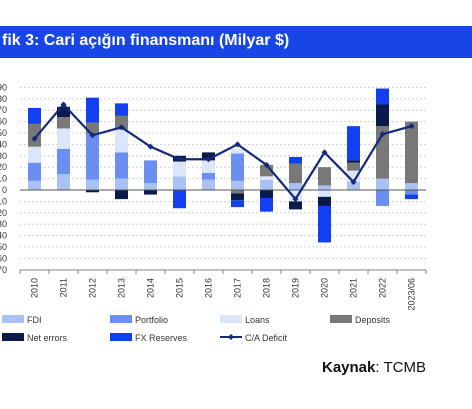 The width and height of the screenshot is (472, 409). What do you see at coordinates (3, 236) in the screenshot?
I see `y-tick-label: -40` at bounding box center [3, 236].